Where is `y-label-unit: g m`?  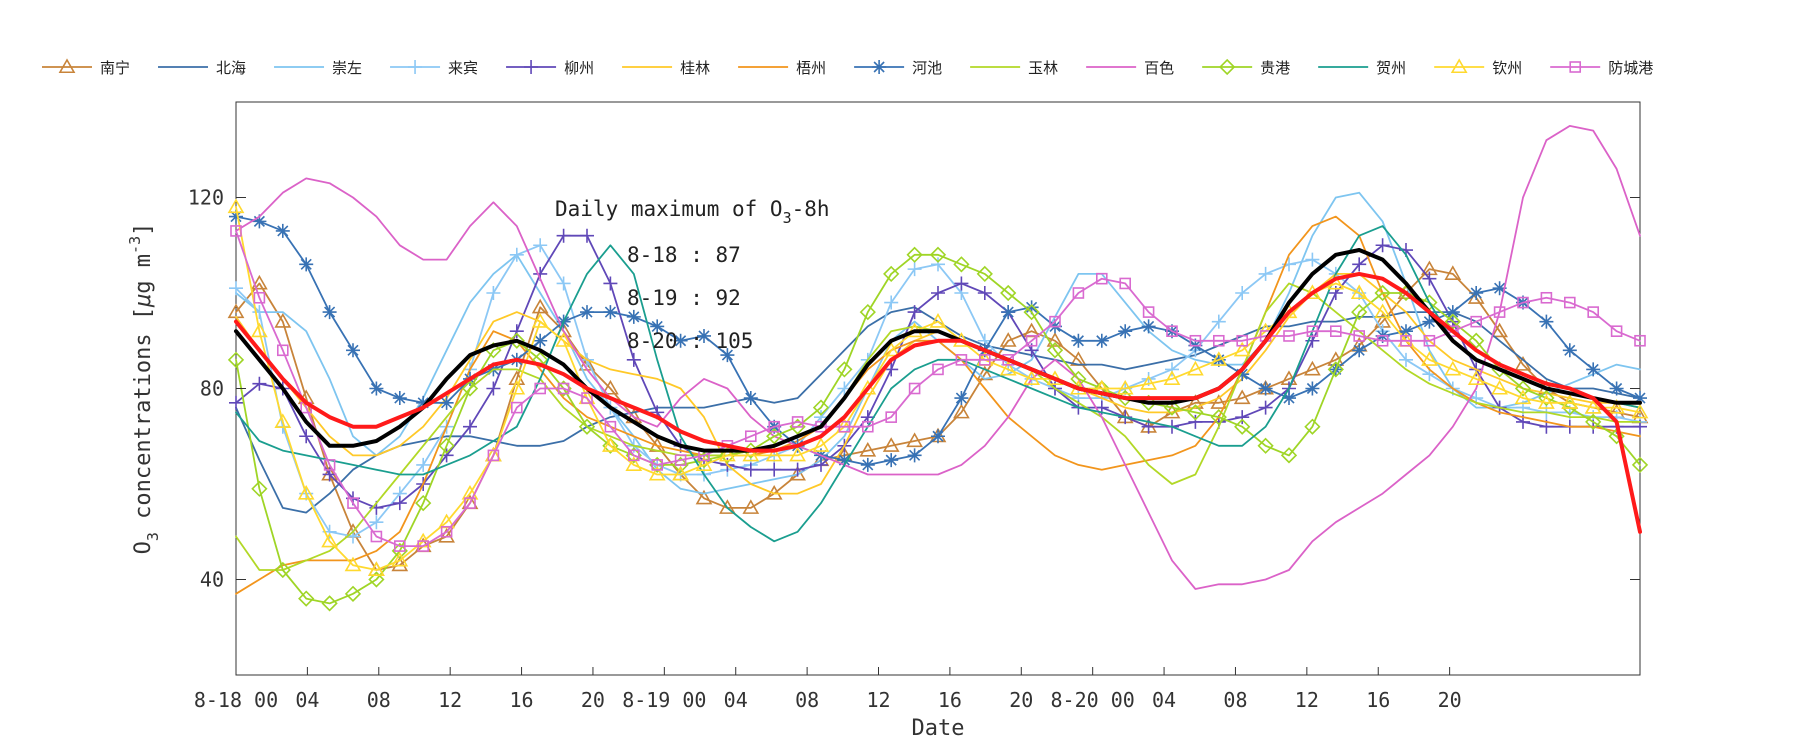 y-label-unit: g m is located at coordinates (143, 274).